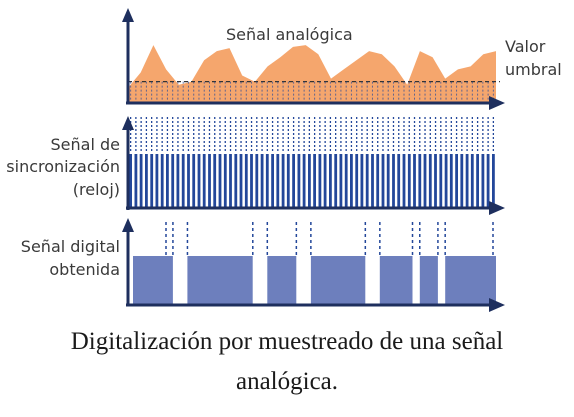  Describe the element at coordinates (85, 144) in the screenshot. I see `clock-label-line1: Señal de` at that location.